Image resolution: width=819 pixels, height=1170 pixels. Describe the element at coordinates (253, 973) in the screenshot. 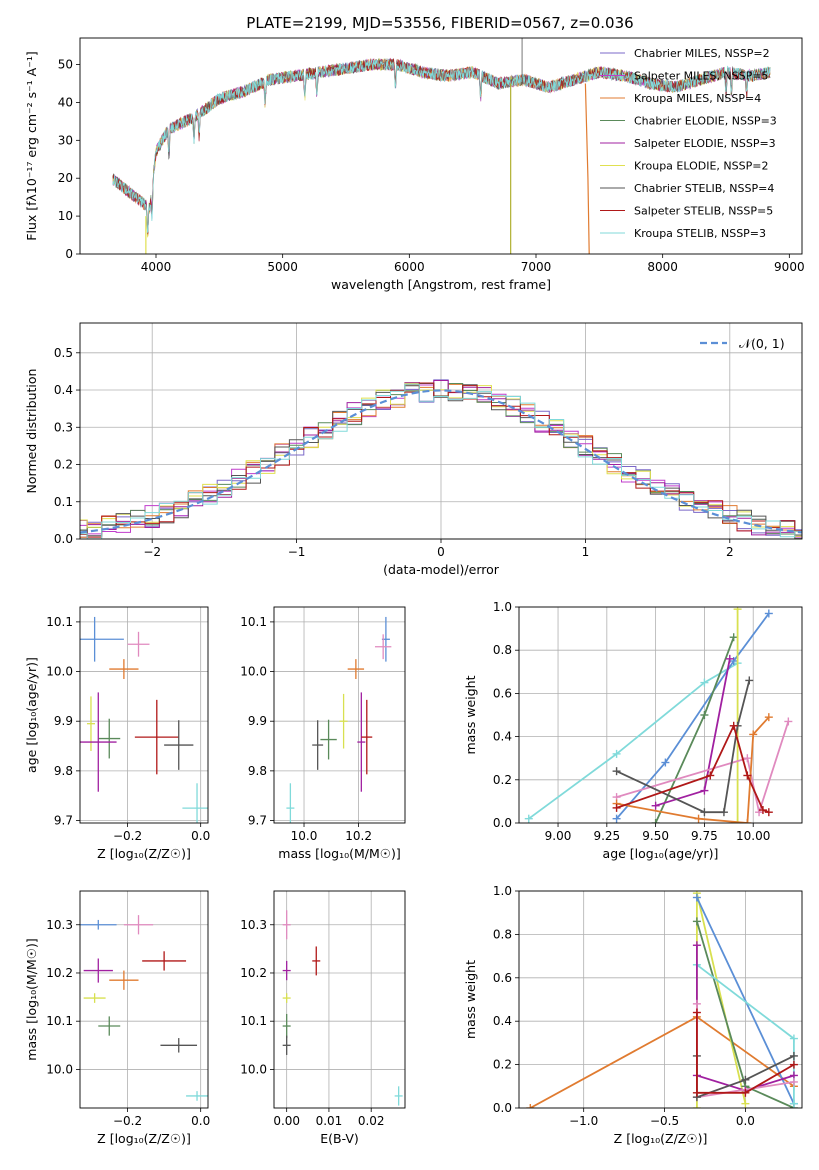

I see `y-tick-label: 10.2` at that location.